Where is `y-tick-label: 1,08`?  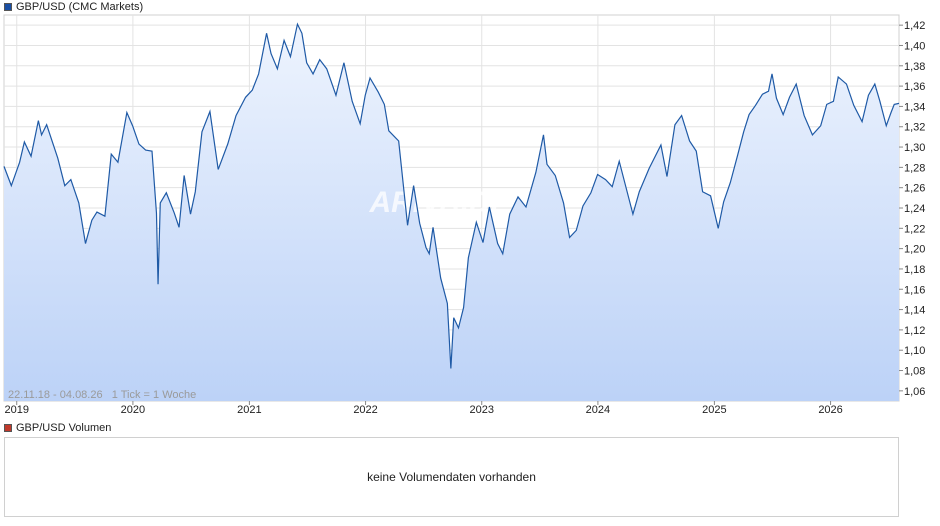 y-tick-label: 1,08 is located at coordinates (914, 372).